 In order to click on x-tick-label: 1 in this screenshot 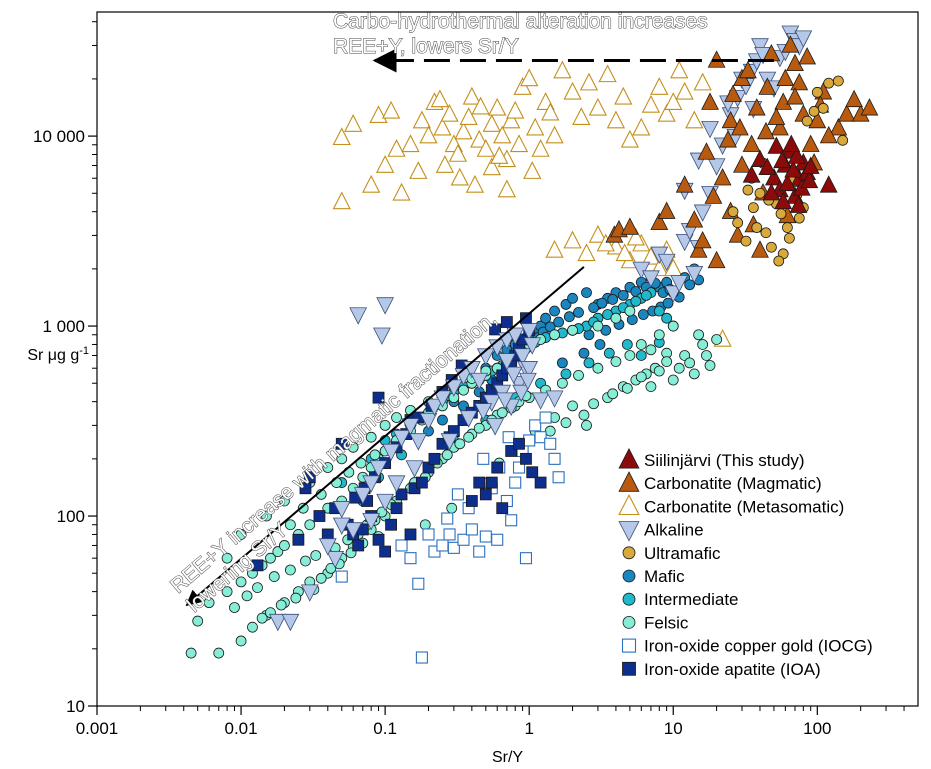, I will do `click(528, 728)`.